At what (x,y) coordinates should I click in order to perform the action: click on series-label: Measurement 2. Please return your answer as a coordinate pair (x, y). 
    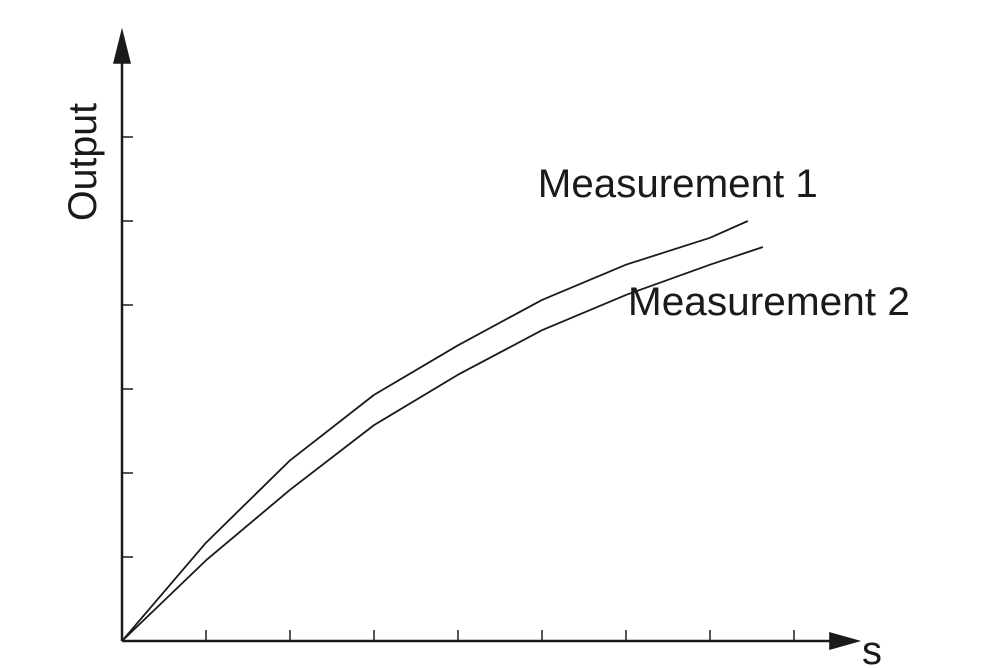
    Looking at the image, I should click on (769, 302).